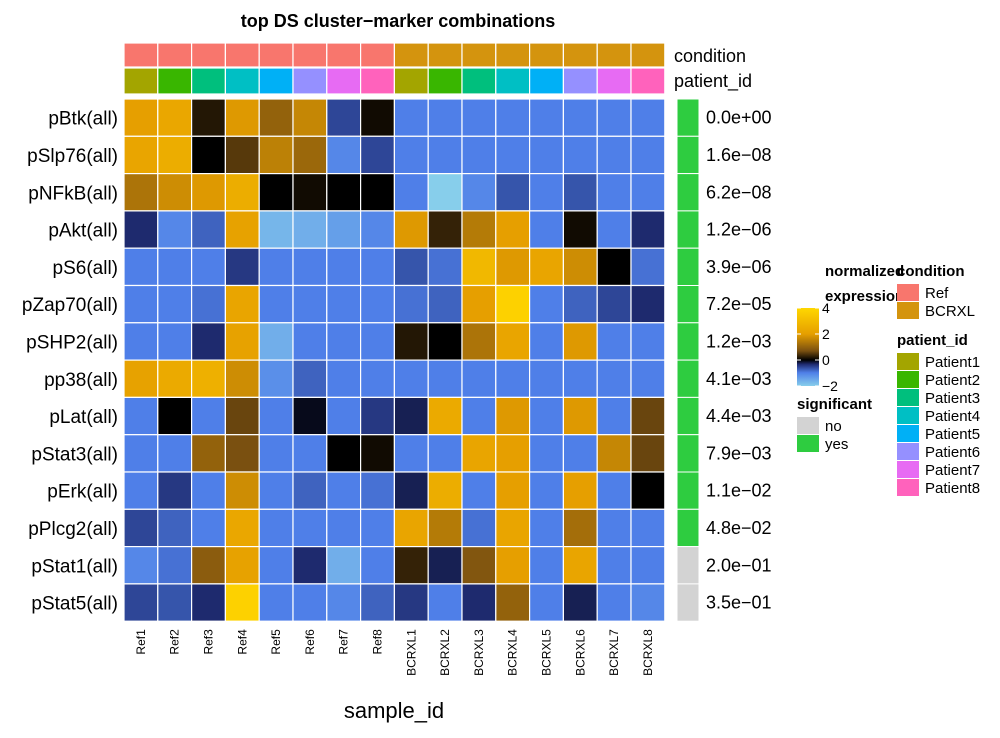 This screenshot has width=1000, height=738. I want to click on expression-legend-tick: −2, so click(830, 386).